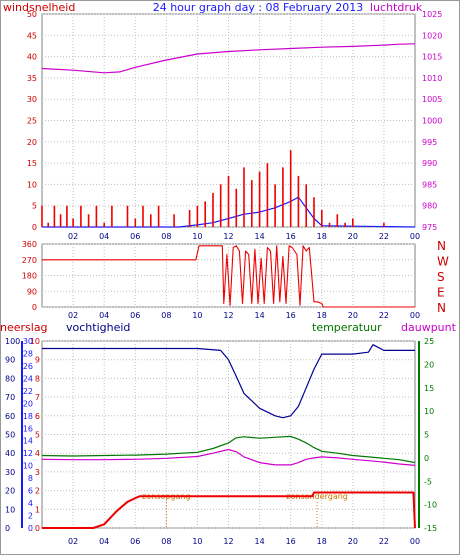  What do you see at coordinates (10, 453) in the screenshot?
I see `humidity-tick-label: 40` at bounding box center [10, 453].